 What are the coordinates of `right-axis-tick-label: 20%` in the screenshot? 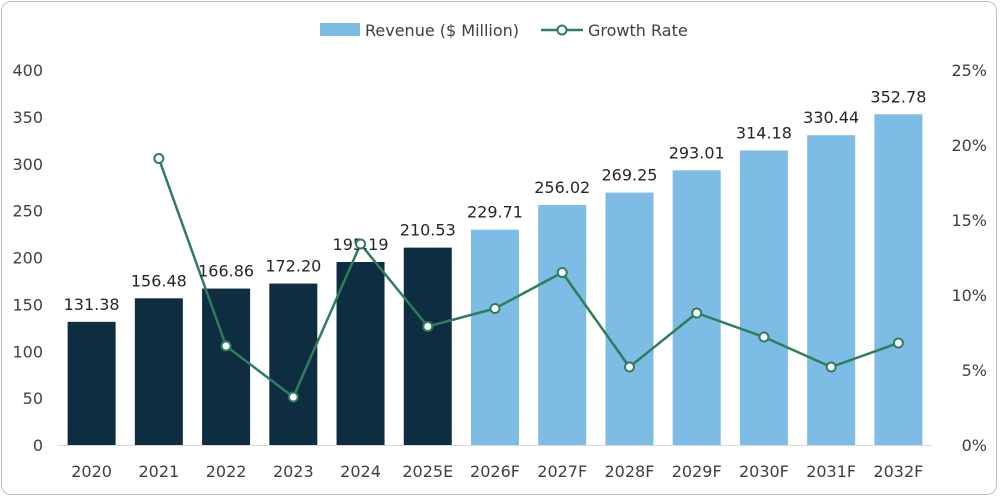 It's located at (969, 145).